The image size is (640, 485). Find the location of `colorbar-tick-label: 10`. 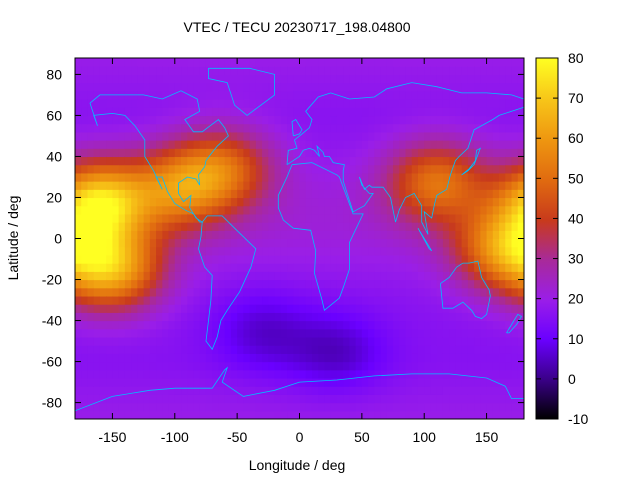

colorbar-tick-label: 10 is located at coordinates (576, 339).